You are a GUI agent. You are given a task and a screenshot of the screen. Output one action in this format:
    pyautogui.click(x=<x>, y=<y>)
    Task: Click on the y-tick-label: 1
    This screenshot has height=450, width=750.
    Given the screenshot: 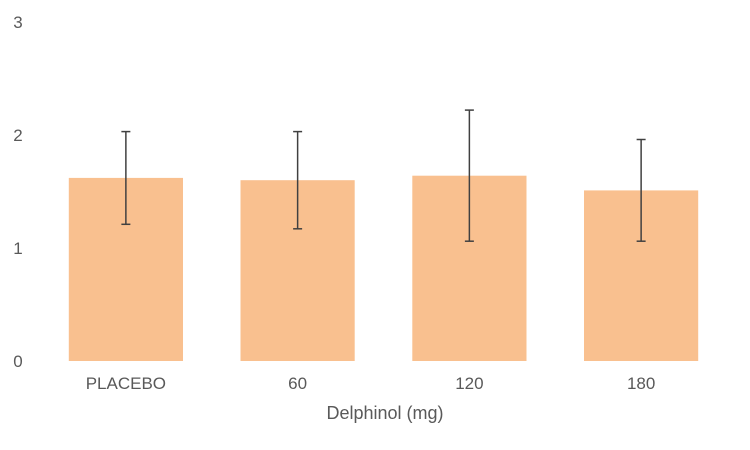 What is the action you would take?
    pyautogui.click(x=17, y=248)
    